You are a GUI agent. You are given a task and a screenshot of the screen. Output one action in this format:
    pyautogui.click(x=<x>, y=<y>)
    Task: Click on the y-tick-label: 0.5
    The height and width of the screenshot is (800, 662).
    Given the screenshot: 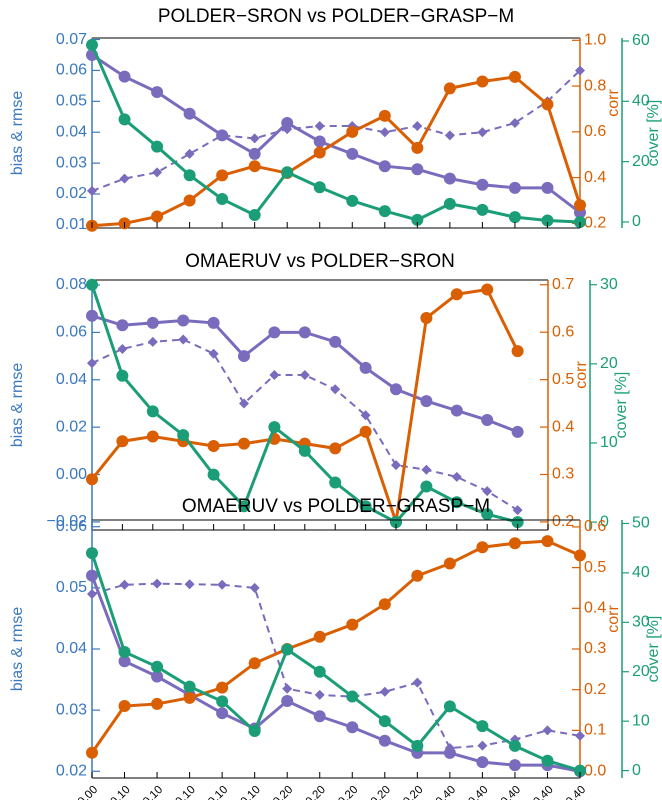 What is the action you would take?
    pyautogui.click(x=595, y=567)
    